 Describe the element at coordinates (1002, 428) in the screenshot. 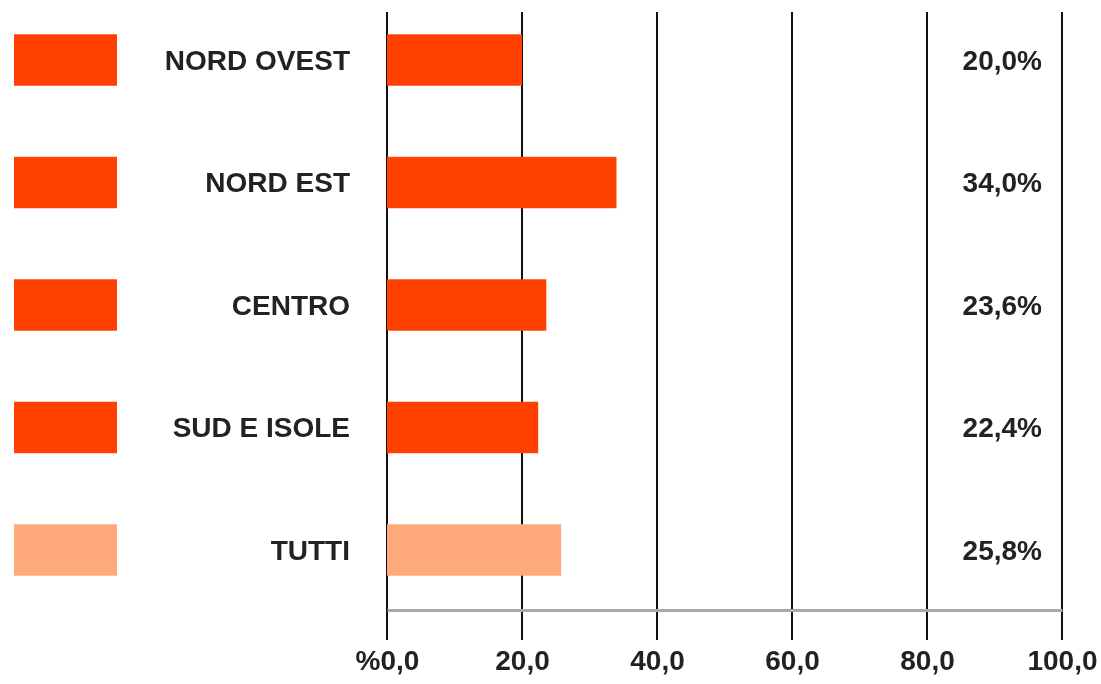

I see `data-label: 22,4%` at that location.